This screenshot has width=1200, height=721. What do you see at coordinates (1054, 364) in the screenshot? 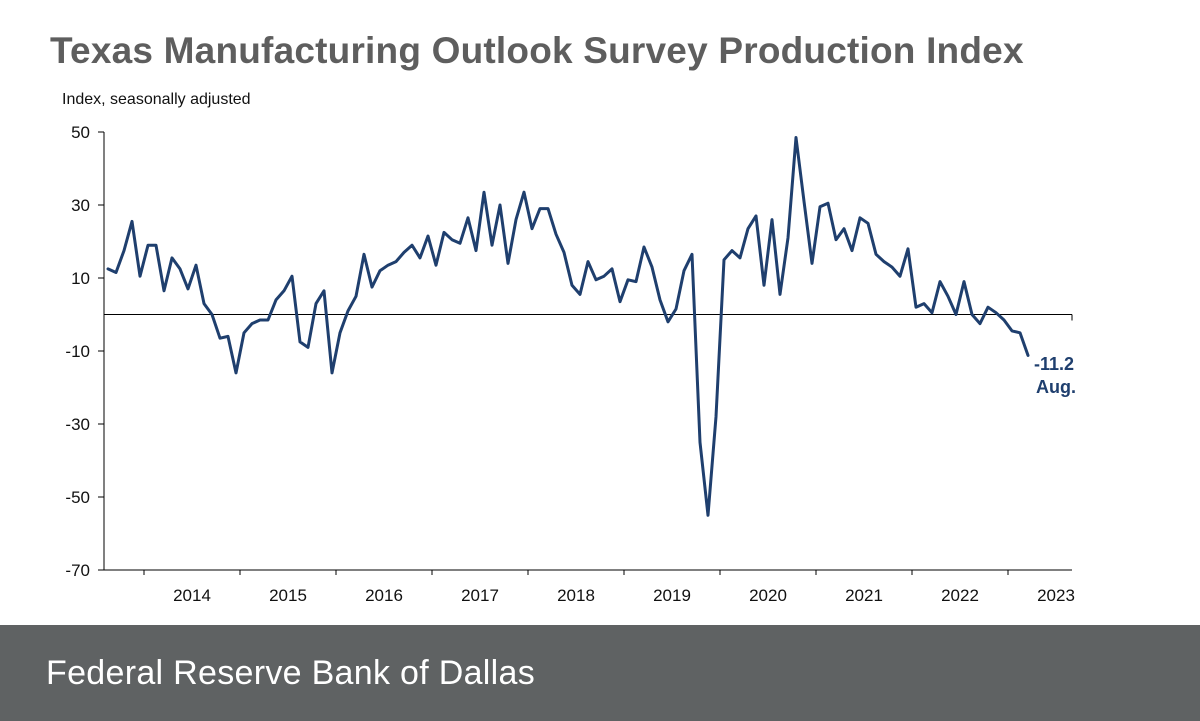
I see `latest-value-label: -11.2` at bounding box center [1054, 364].